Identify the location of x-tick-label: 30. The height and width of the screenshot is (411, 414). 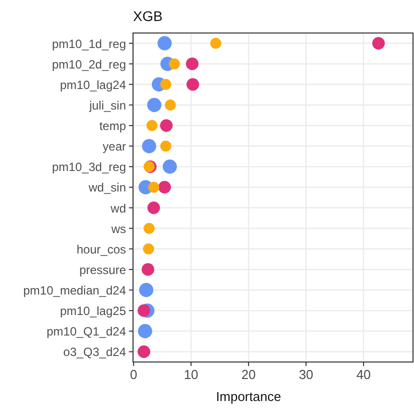
(306, 374).